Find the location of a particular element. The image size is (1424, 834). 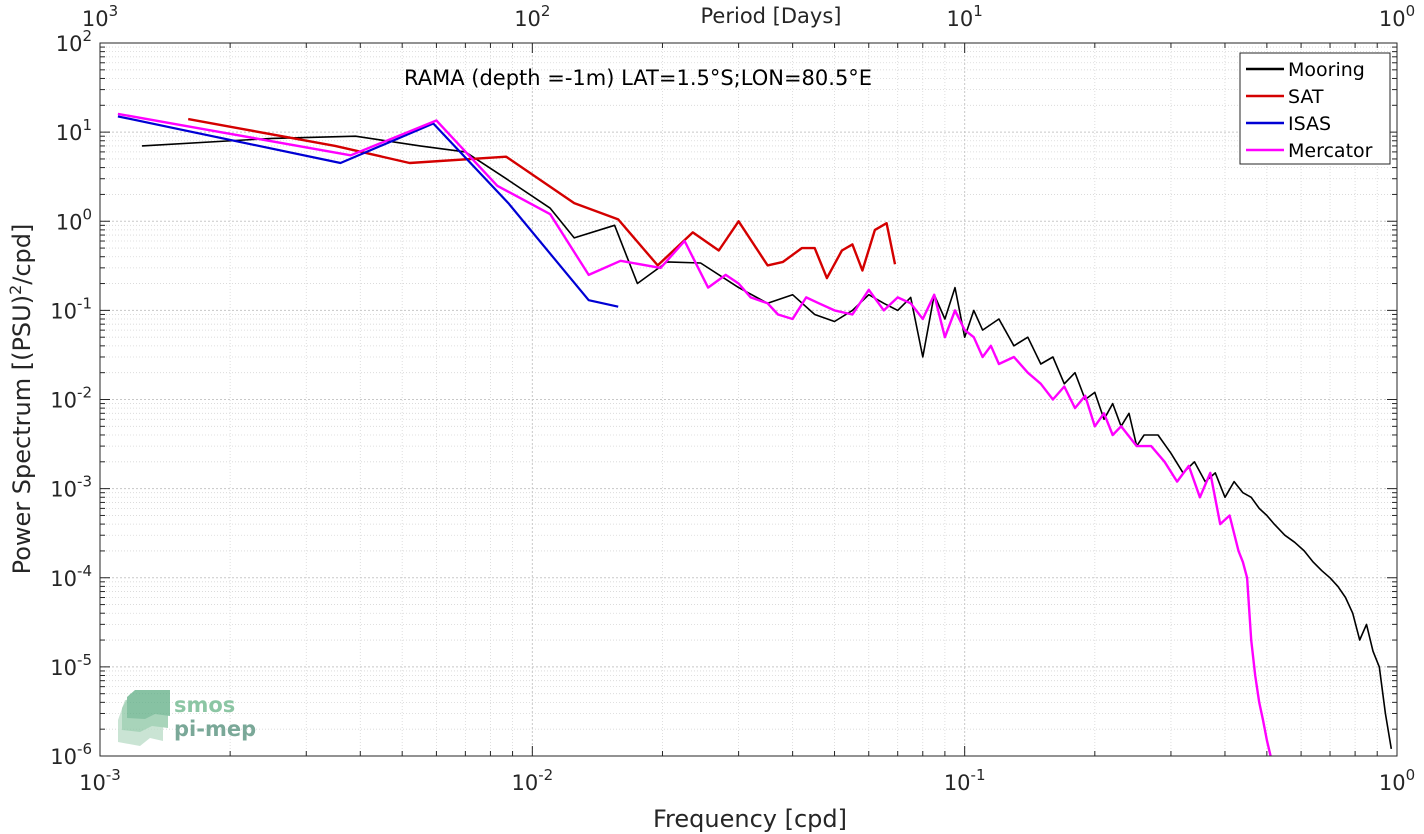

series-line-isas is located at coordinates (368, 211).